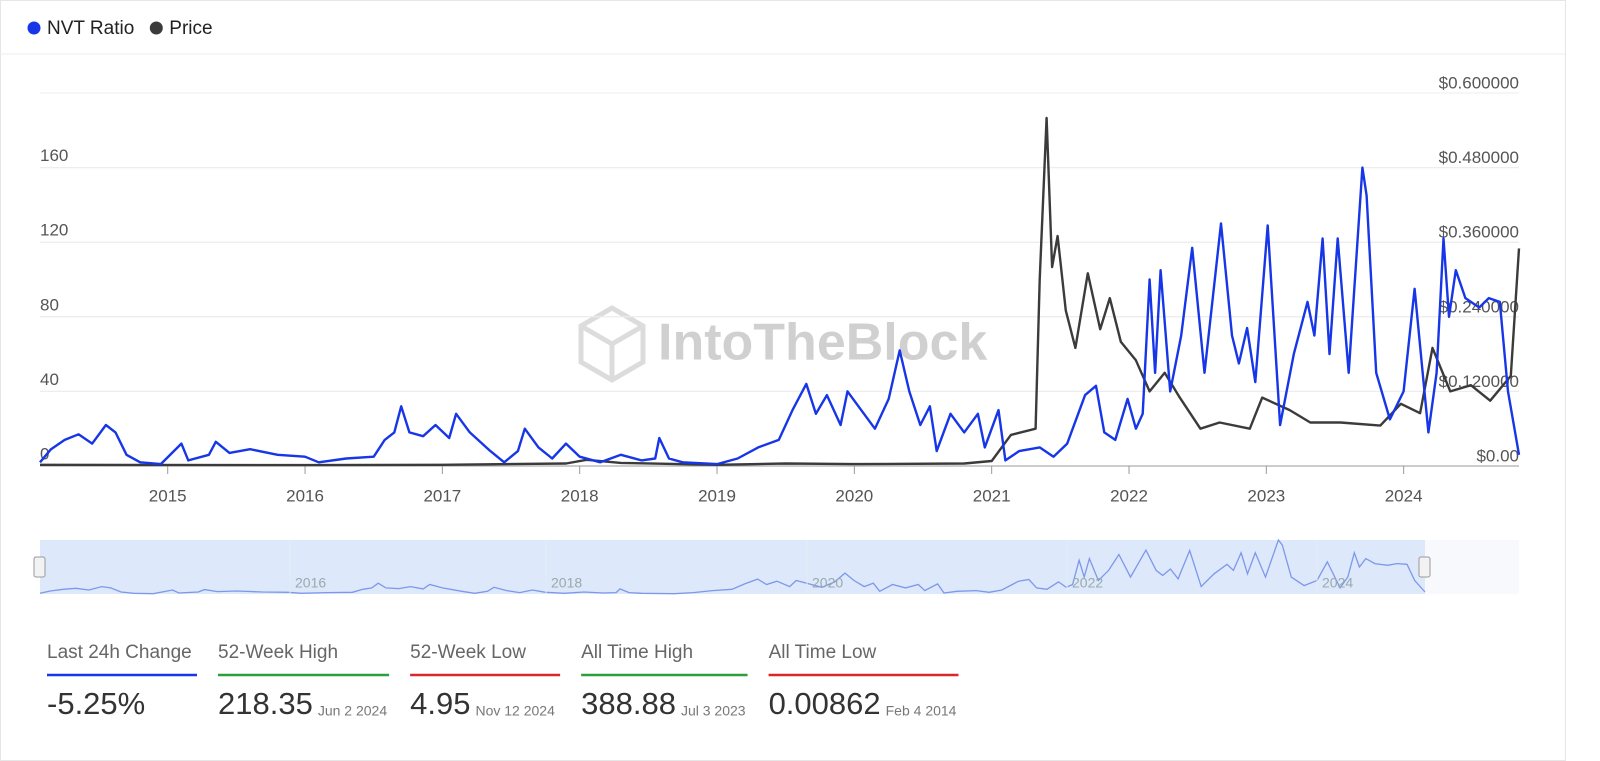 Image resolution: width=1600 pixels, height=761 pixels. What do you see at coordinates (442, 495) in the screenshot?
I see `x-tick-label: 2017` at bounding box center [442, 495].